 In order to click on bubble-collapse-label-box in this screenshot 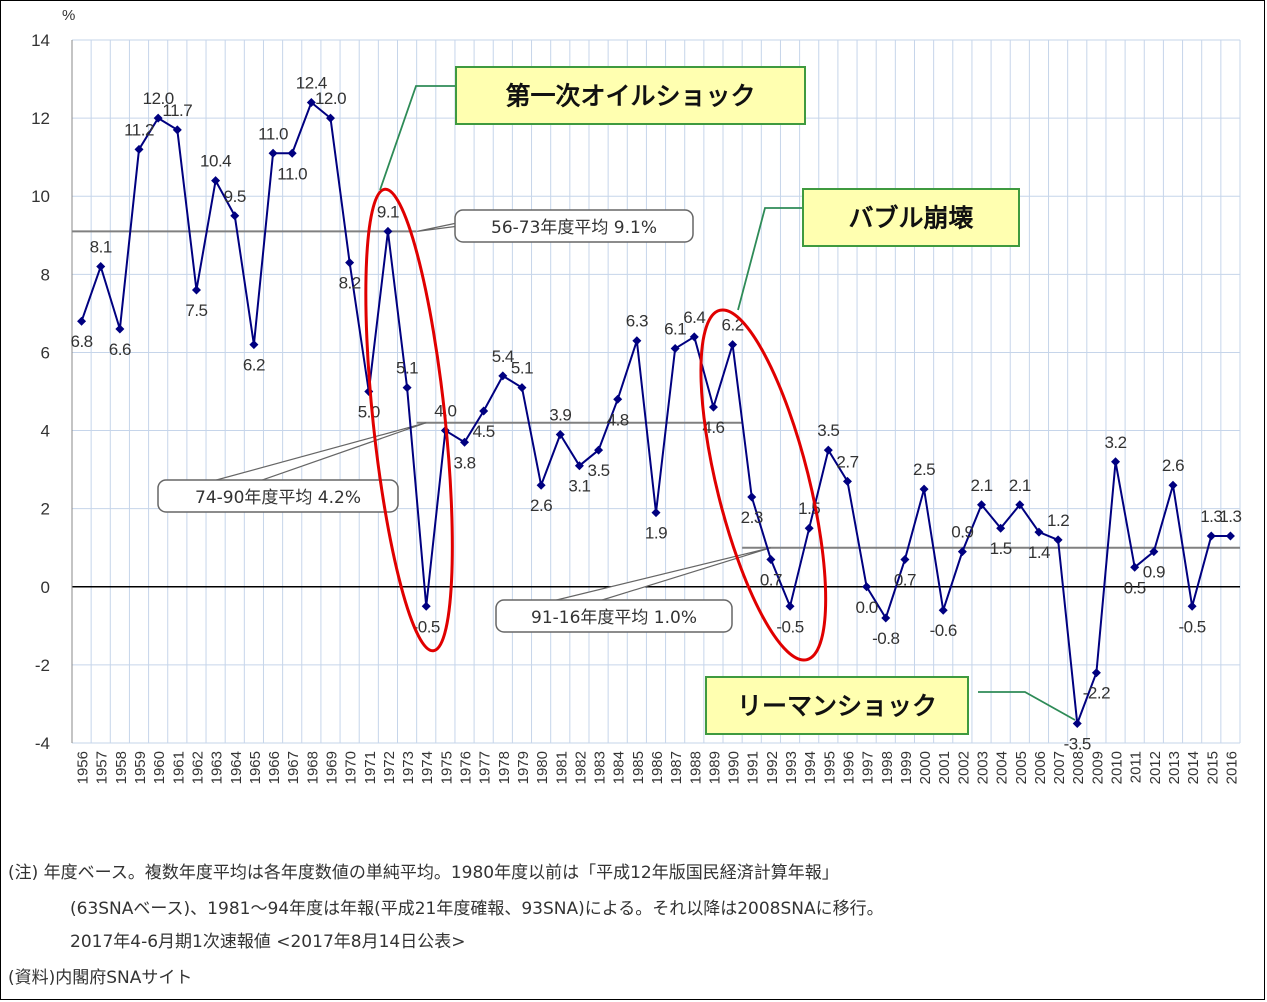, I will do `click(911, 217)`.